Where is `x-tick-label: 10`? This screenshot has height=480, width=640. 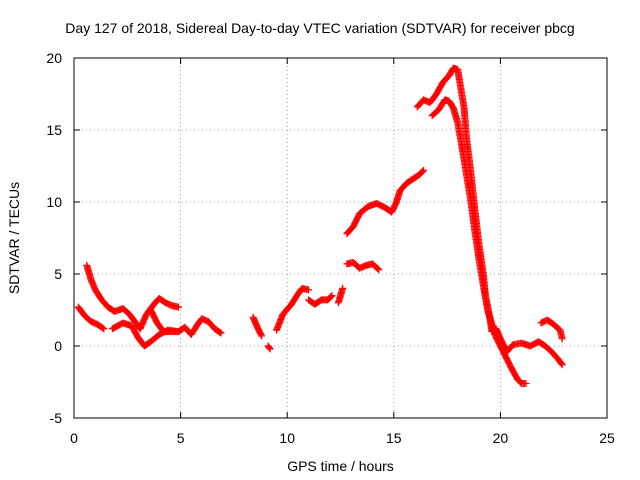
x-tick-label: 10 is located at coordinates (287, 438).